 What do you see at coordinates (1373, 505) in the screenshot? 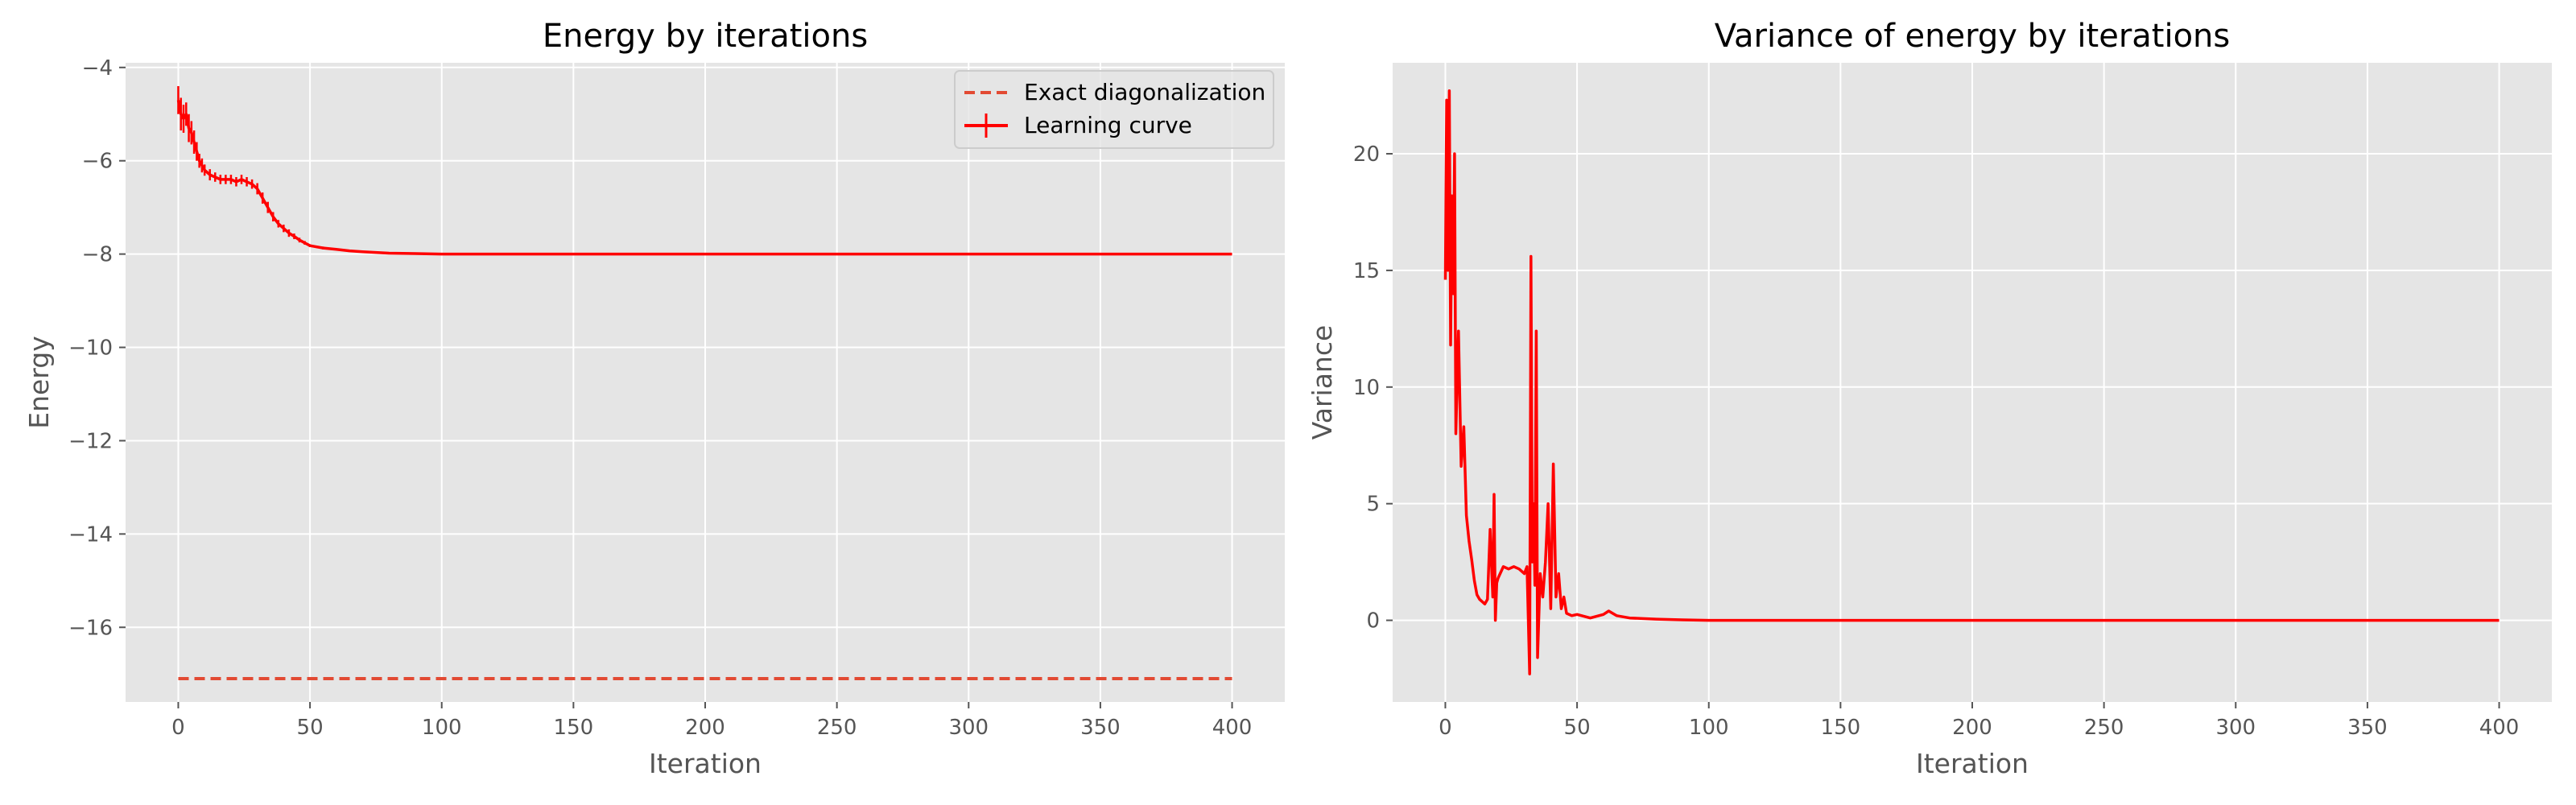
I see `y-tick-label: 5` at bounding box center [1373, 505].